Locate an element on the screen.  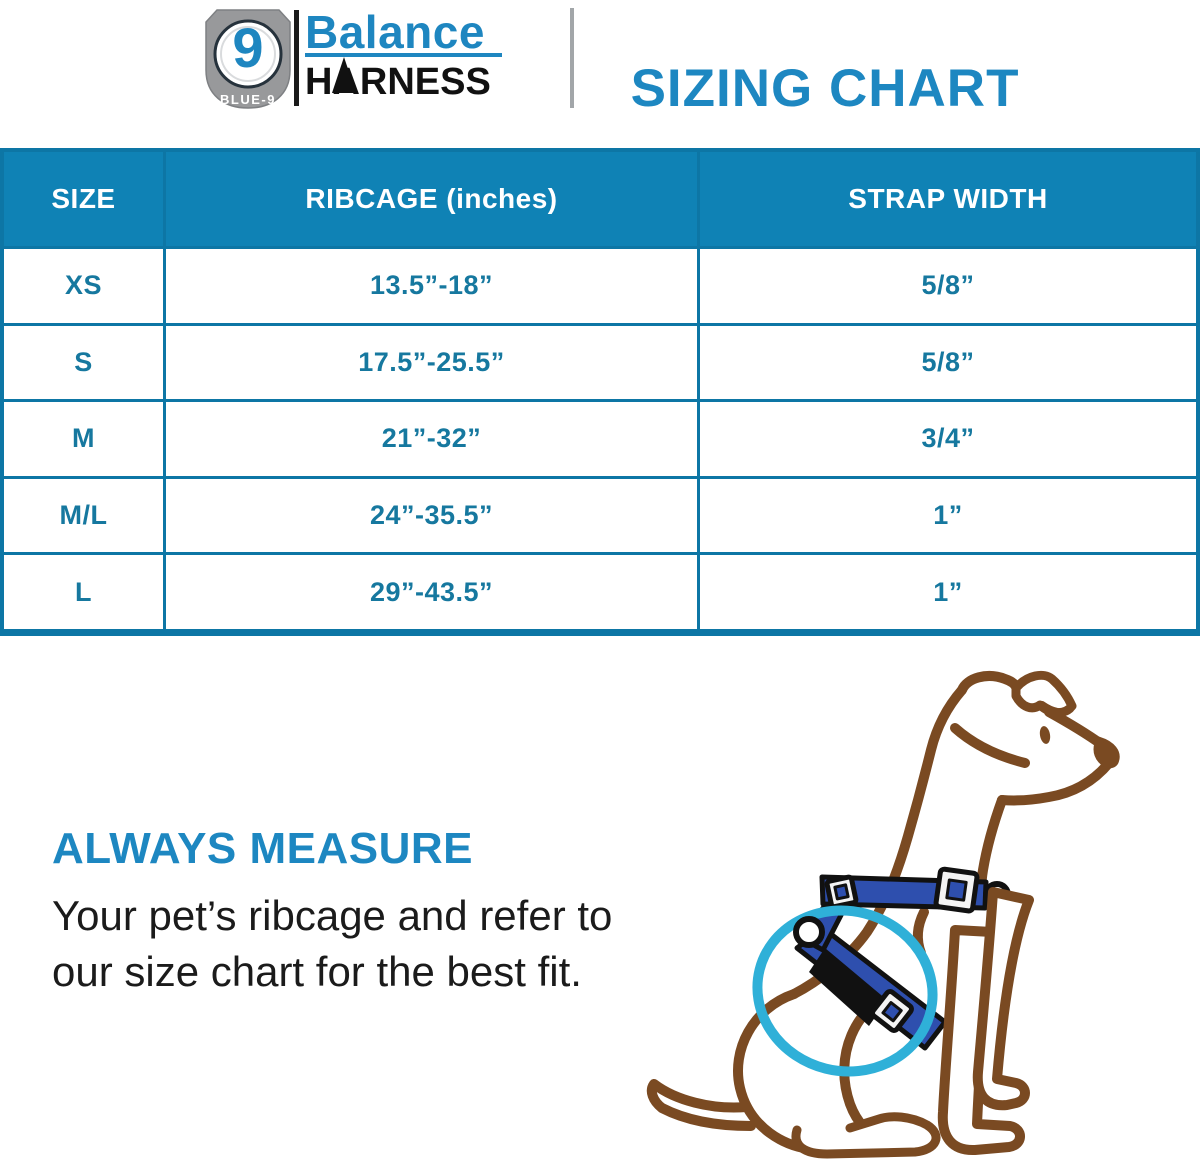
ribcage-value: 13.5”-18” is located at coordinates (433, 286).